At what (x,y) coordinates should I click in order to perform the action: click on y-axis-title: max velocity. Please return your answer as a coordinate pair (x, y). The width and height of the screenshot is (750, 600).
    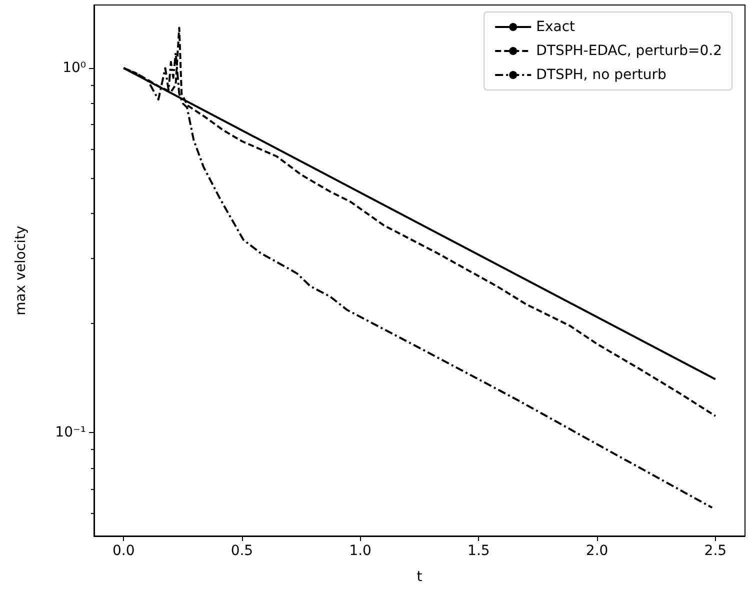
    Looking at the image, I should click on (21, 271).